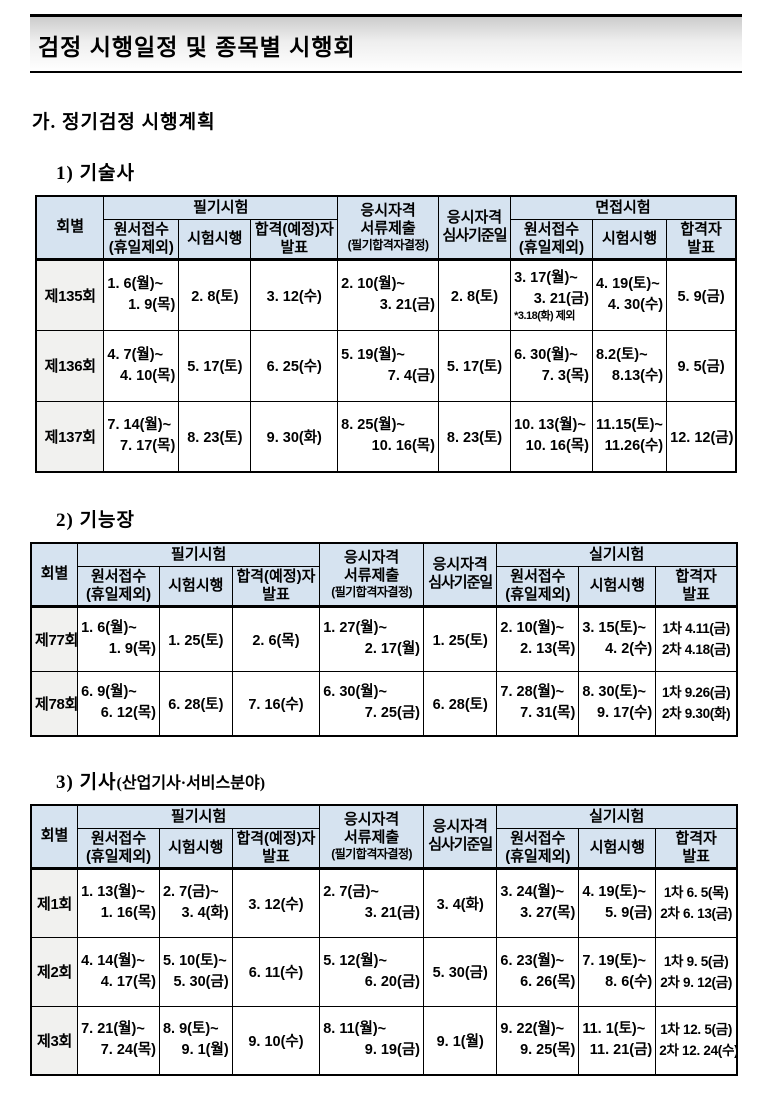 This screenshot has height=1096, width=758. What do you see at coordinates (460, 638) in the screenshot?
I see `criteria-cell: 1. 25(토)` at bounding box center [460, 638].